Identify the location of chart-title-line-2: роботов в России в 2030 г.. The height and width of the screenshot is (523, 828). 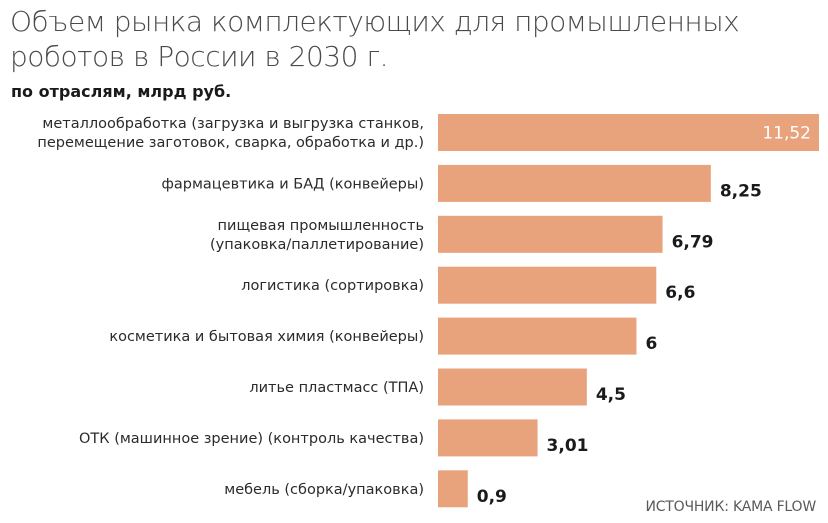
(199, 56).